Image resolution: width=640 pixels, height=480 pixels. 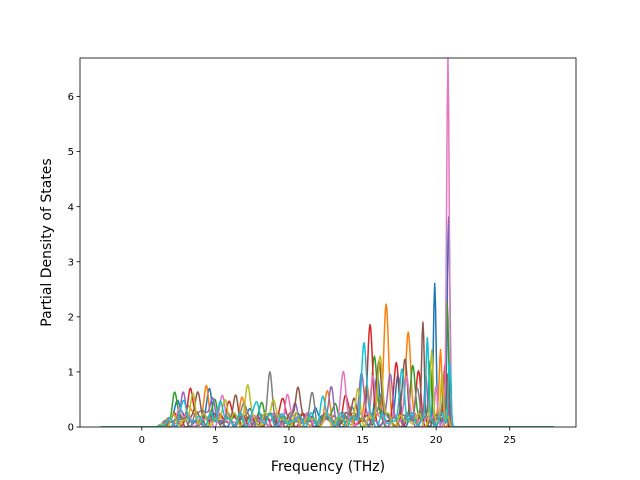 I want to click on x-tick-label: 25, so click(x=509, y=440).